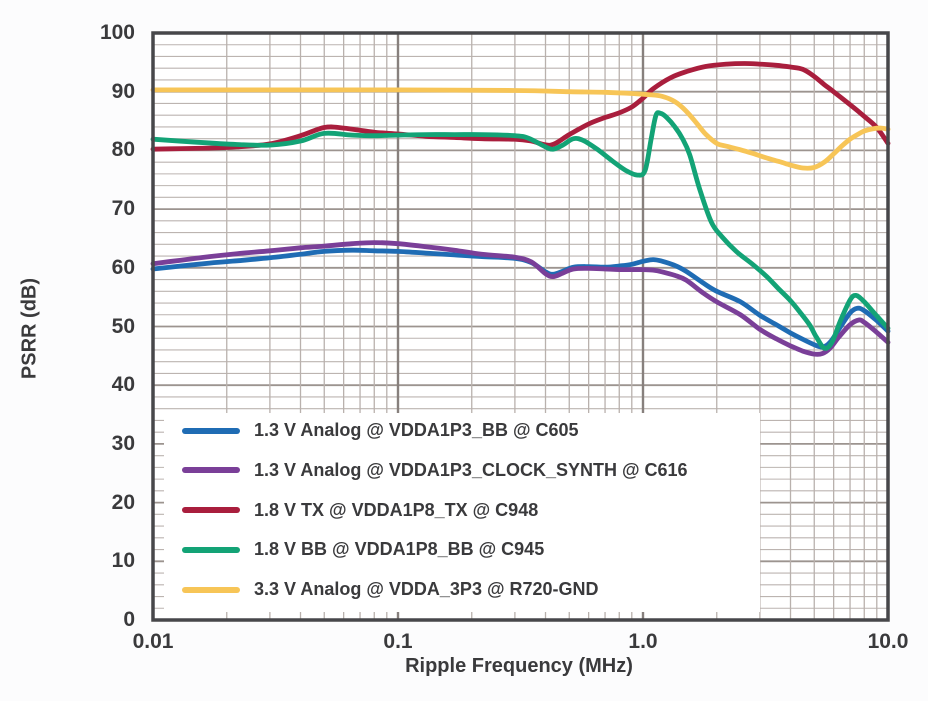  I want to click on legend-swatch-yellow, so click(211, 589).